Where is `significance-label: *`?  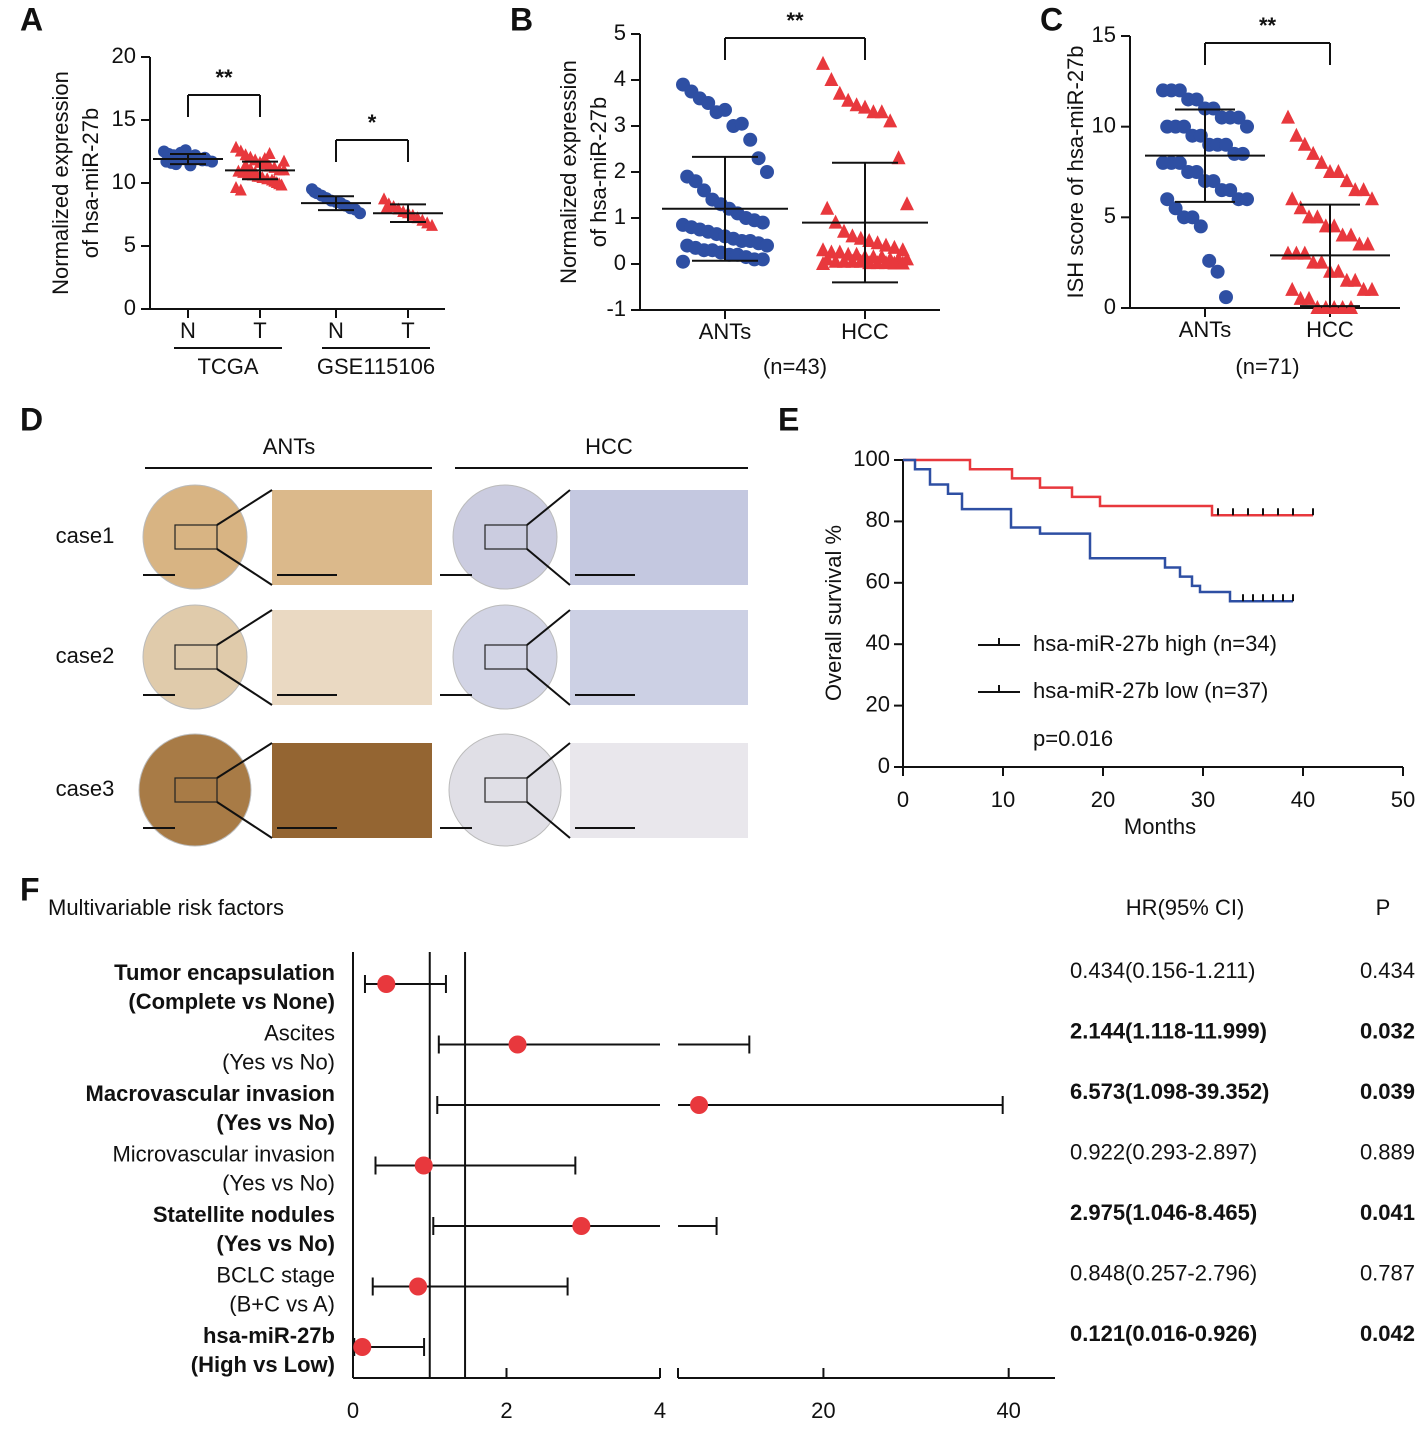 significance-label: * is located at coordinates (372, 122).